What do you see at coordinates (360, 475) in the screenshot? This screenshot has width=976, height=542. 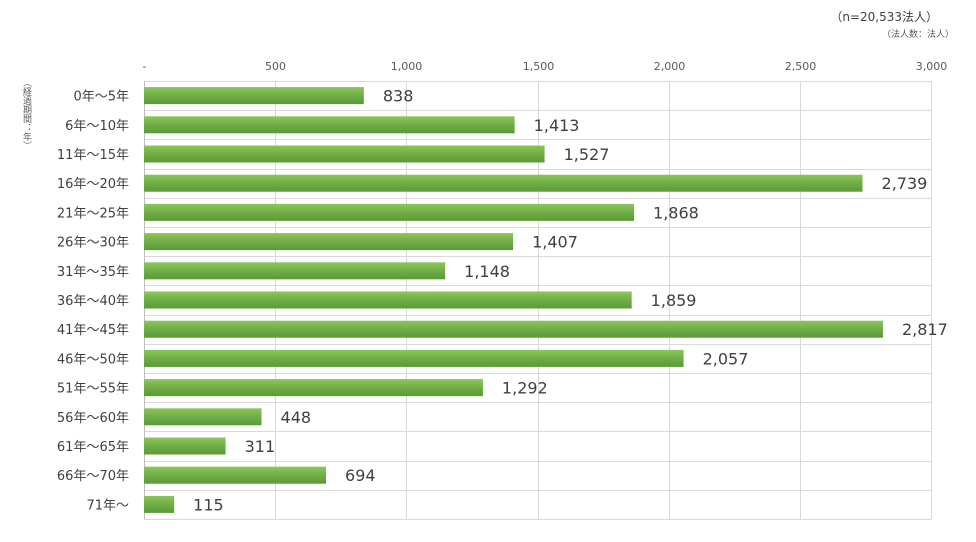 I see `data-label: 694` at bounding box center [360, 475].